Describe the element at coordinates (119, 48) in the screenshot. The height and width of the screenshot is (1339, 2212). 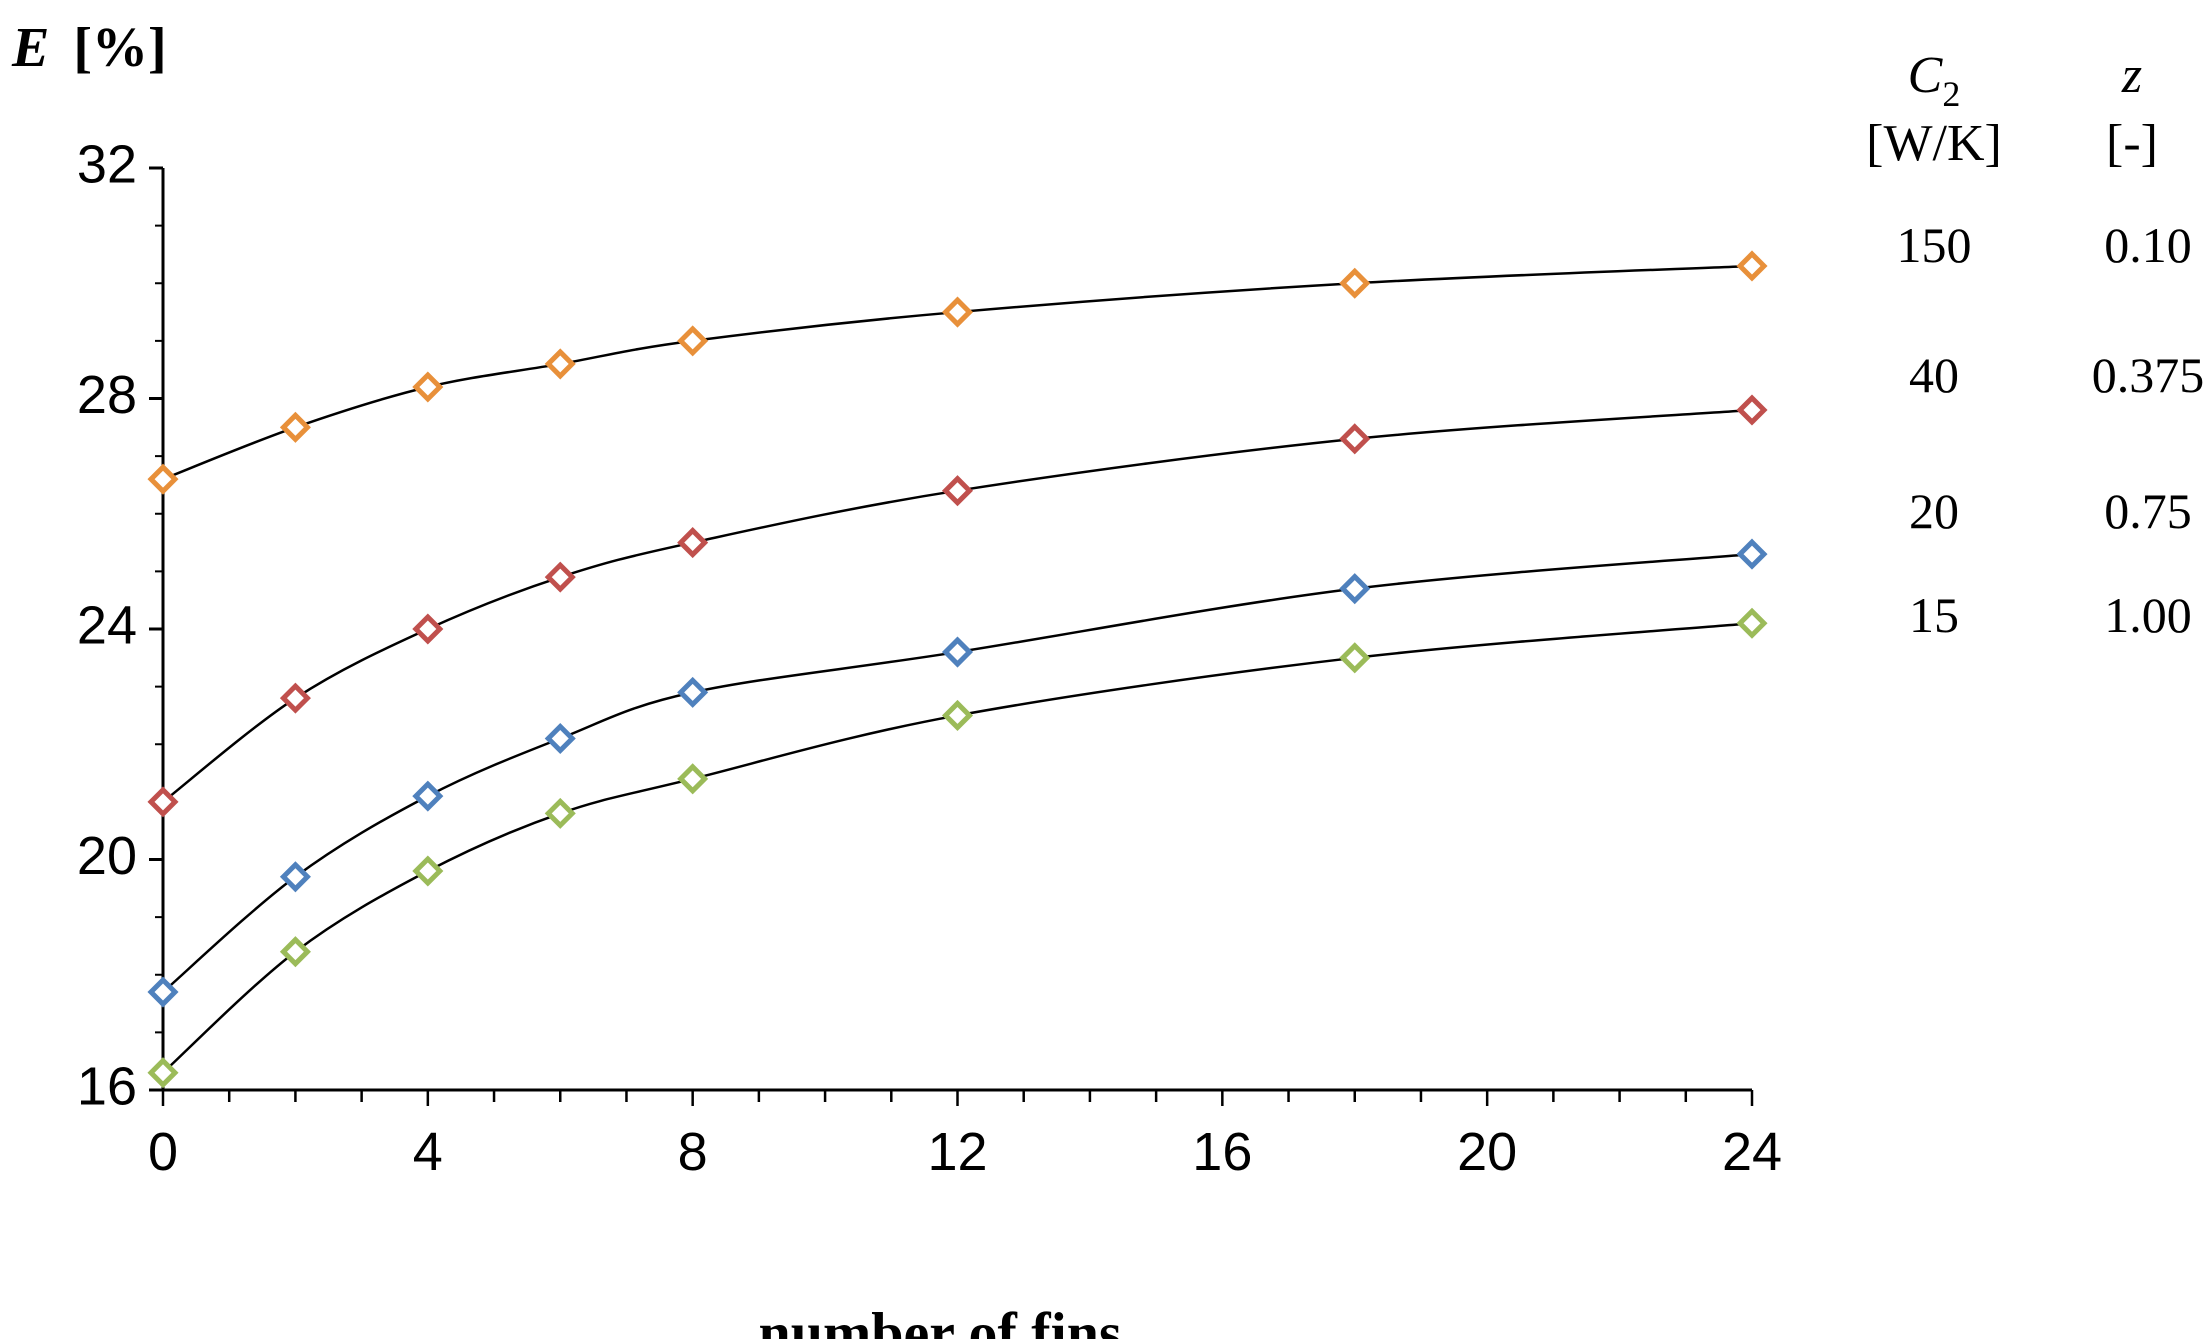
I see `y-axis-unit: [%]` at that location.